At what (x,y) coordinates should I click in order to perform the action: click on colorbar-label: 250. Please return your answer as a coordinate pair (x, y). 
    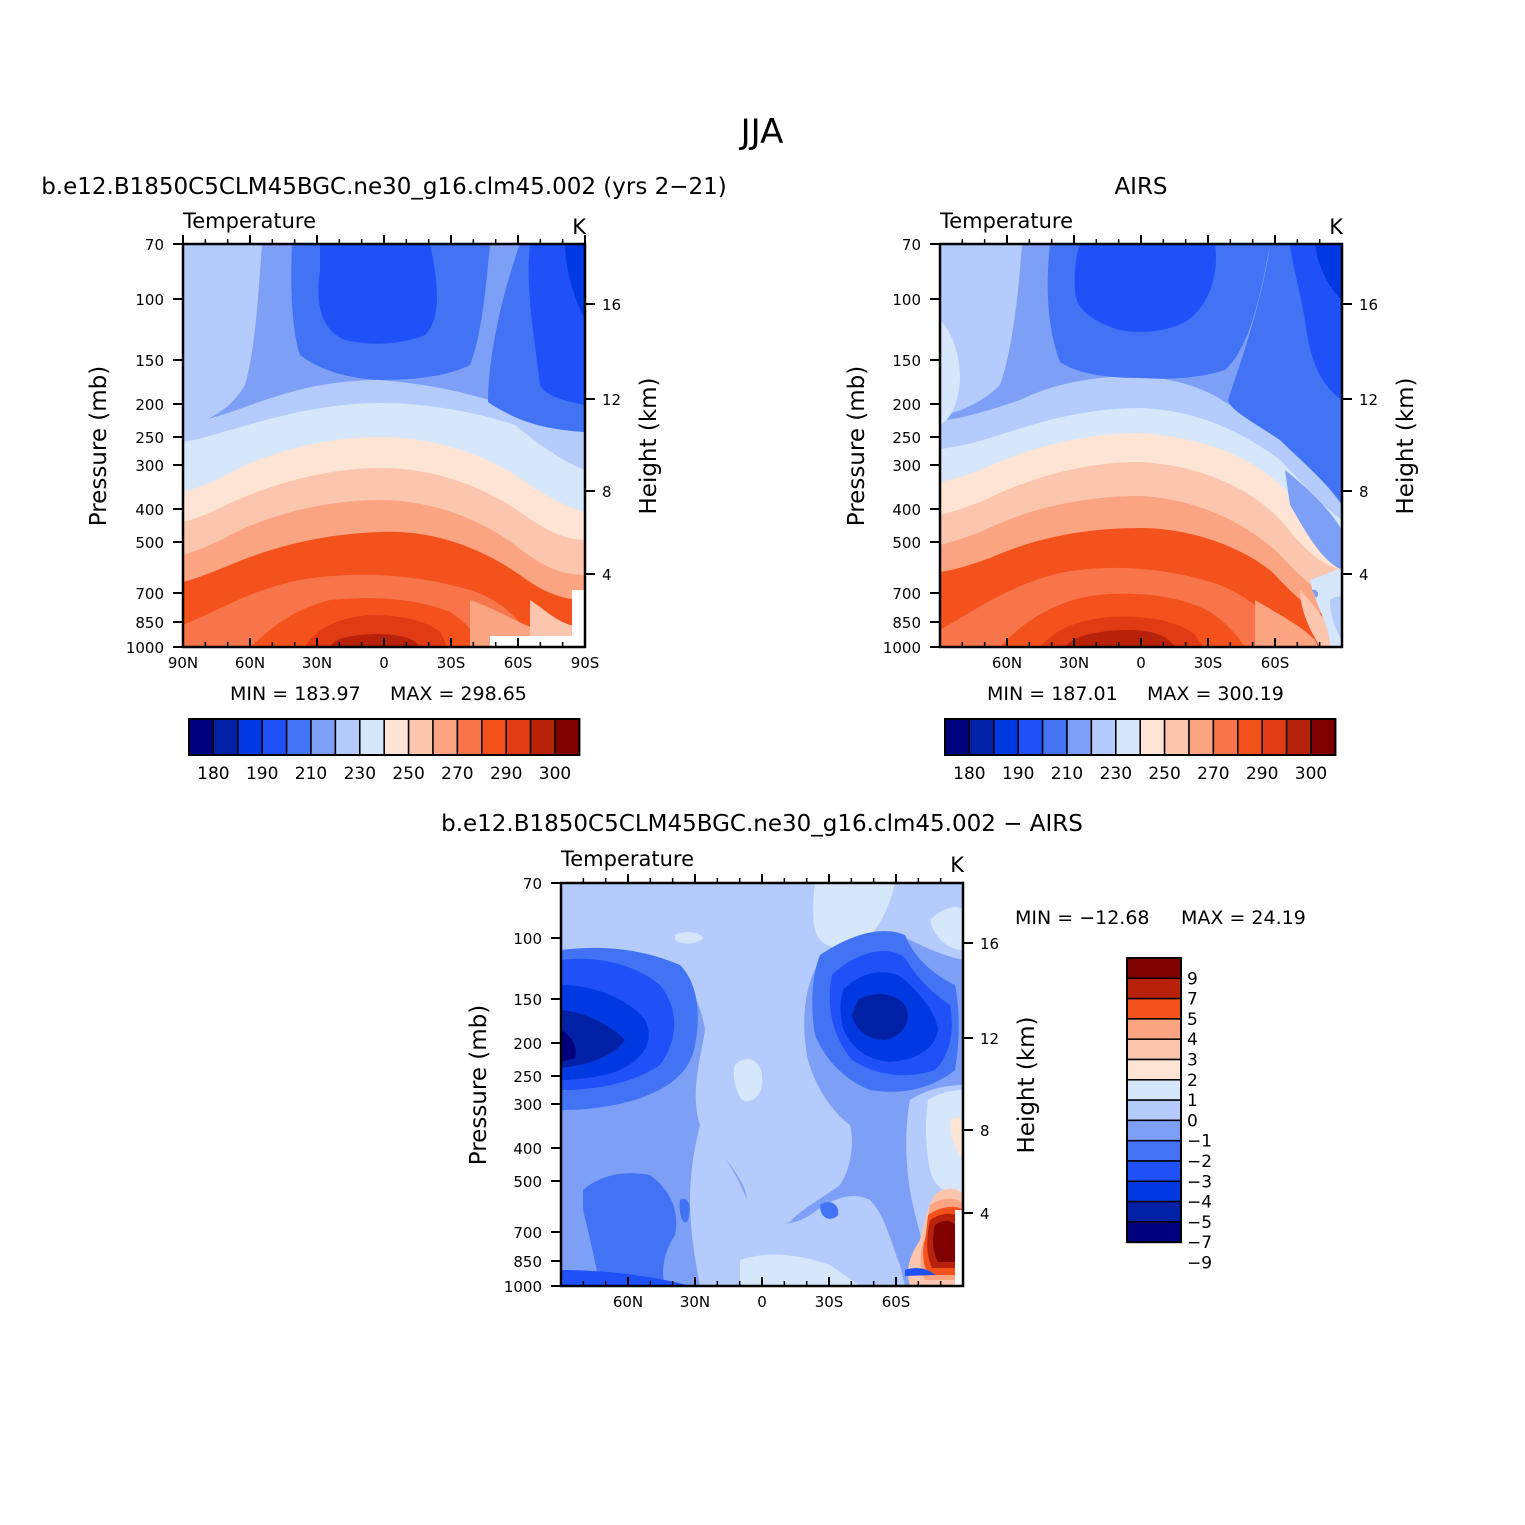
    Looking at the image, I should click on (1164, 774).